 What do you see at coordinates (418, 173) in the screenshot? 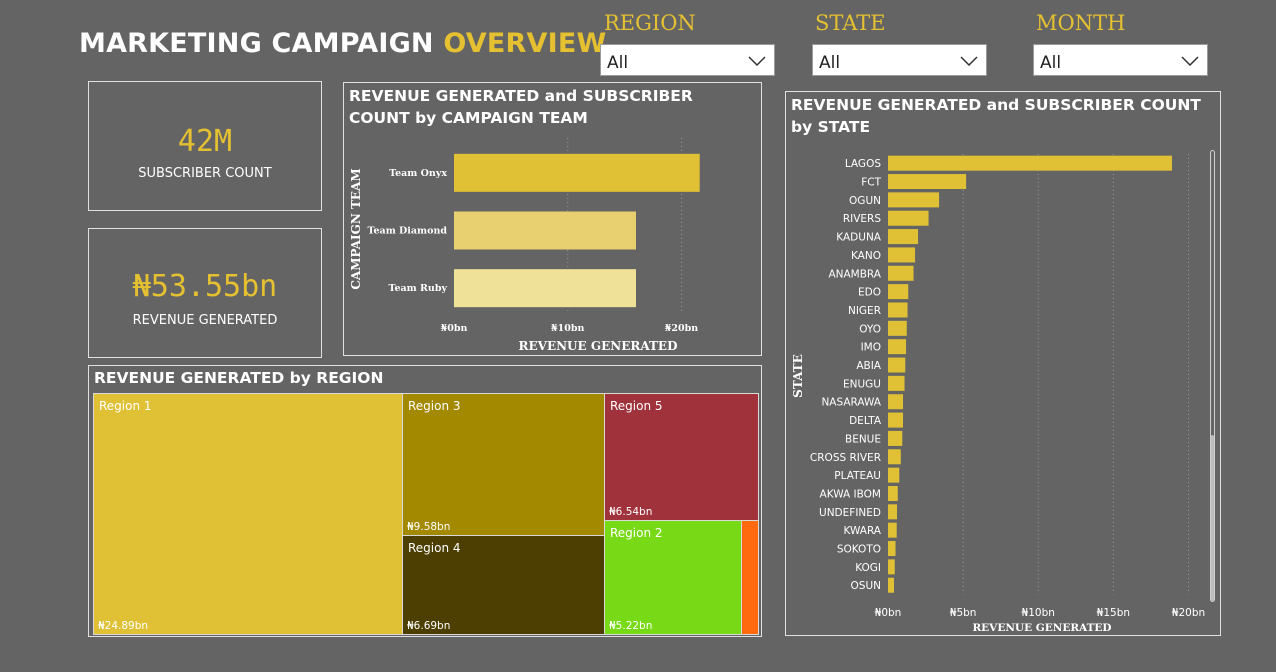
I see `y-tick-label: Team Onyx` at bounding box center [418, 173].